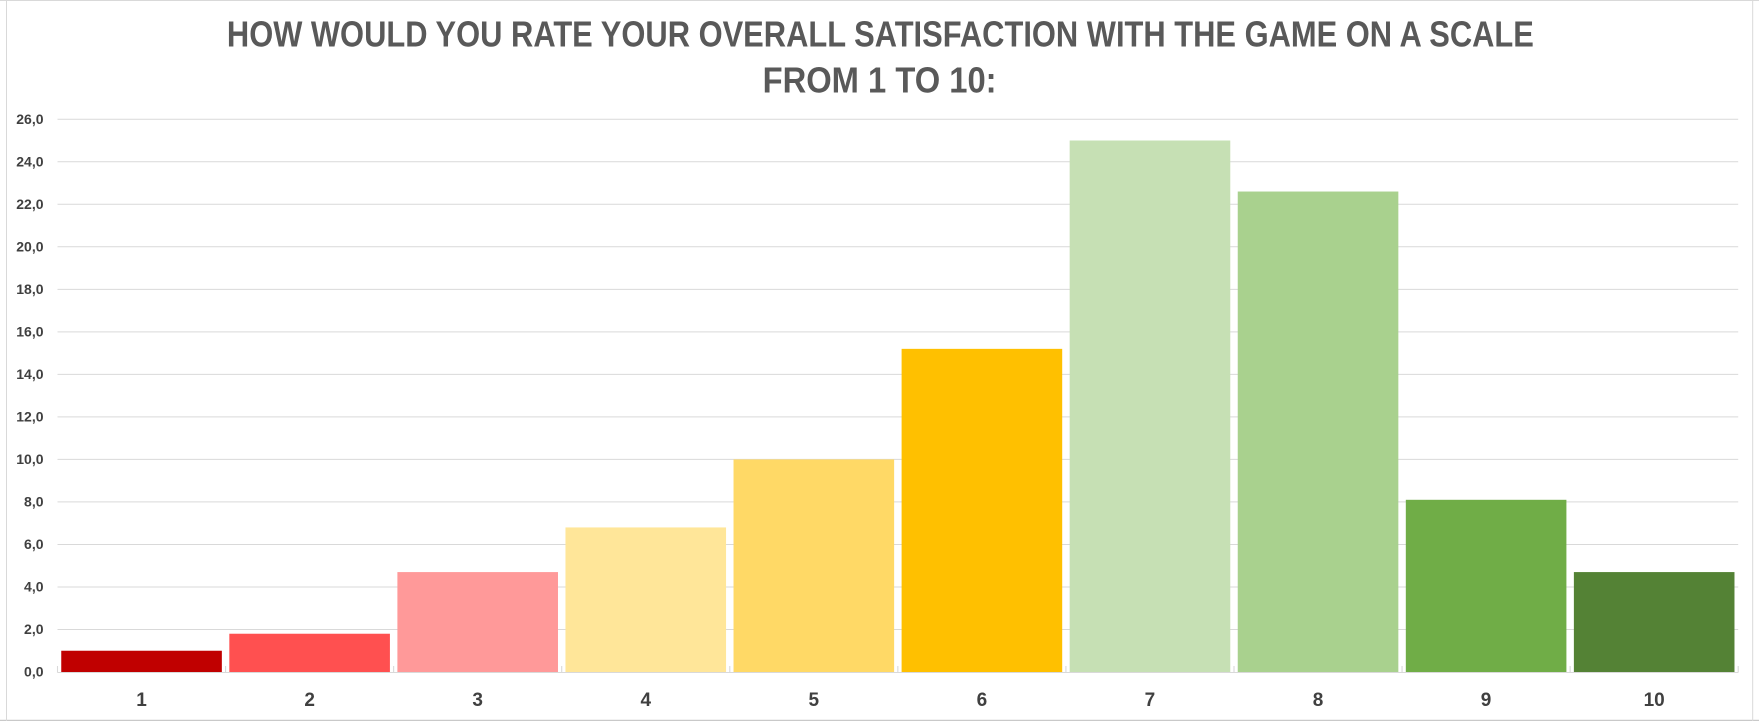 This screenshot has width=1759, height=721. What do you see at coordinates (645, 700) in the screenshot?
I see `svg-text: 4` at bounding box center [645, 700].